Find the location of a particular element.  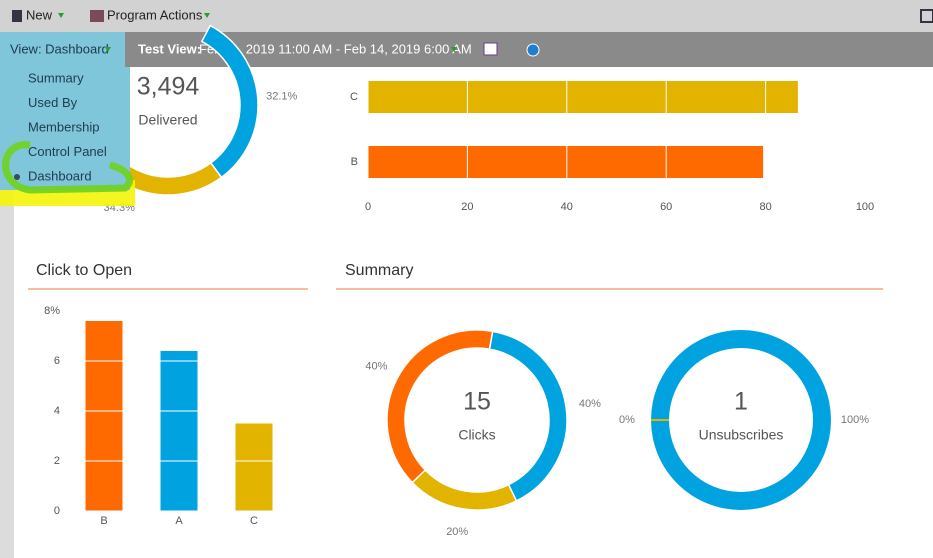

menu-item: Used By is located at coordinates (53, 102).